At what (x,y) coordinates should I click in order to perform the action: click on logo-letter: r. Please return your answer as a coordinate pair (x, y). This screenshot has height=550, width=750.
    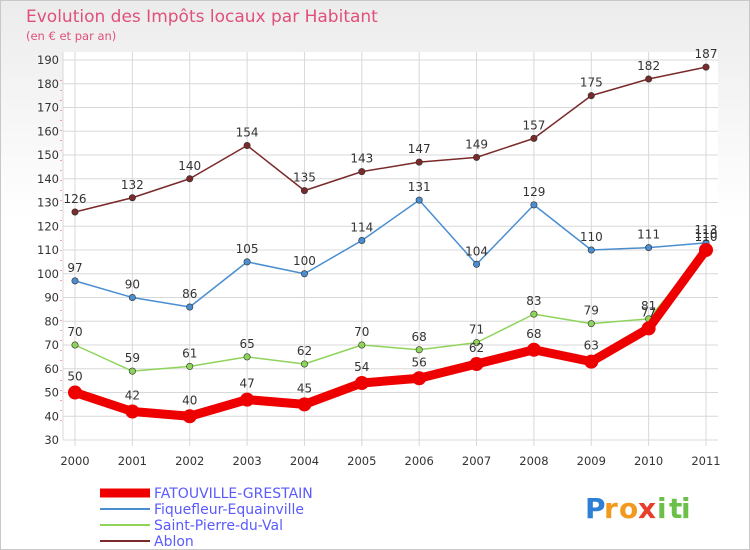
    Looking at the image, I should click on (611, 508).